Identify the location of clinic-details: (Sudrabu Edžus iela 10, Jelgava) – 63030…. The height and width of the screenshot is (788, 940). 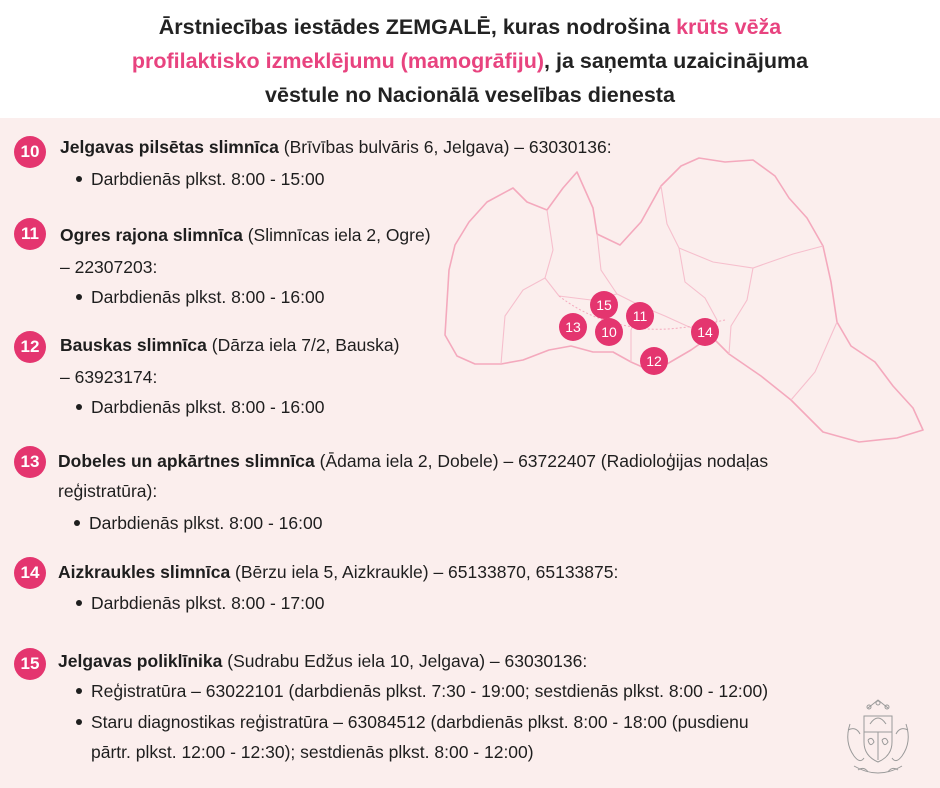
(405, 661).